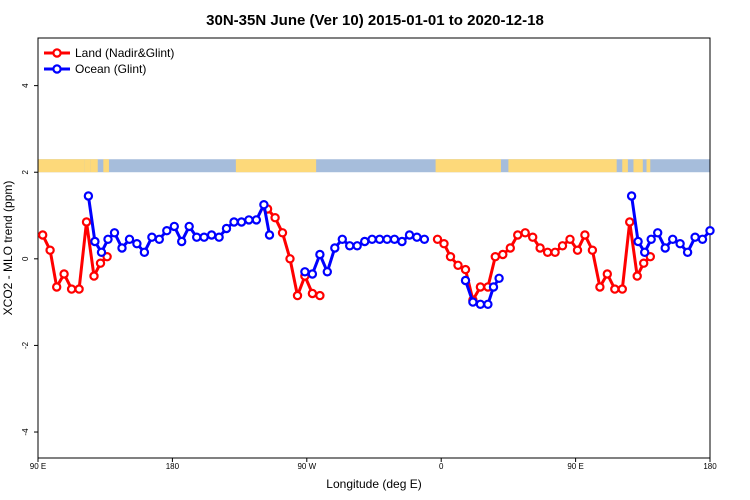 The height and width of the screenshot is (500, 750). Describe the element at coordinates (29, 259) in the screenshot. I see `y-axis: -4 -2 0 2 4` at that location.